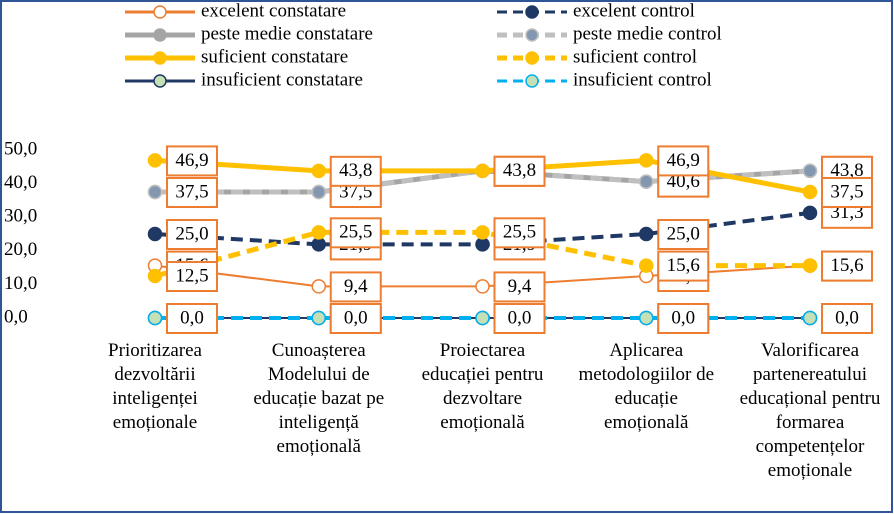  I want to click on x-tick-line: Prioritizarea, so click(155, 350).